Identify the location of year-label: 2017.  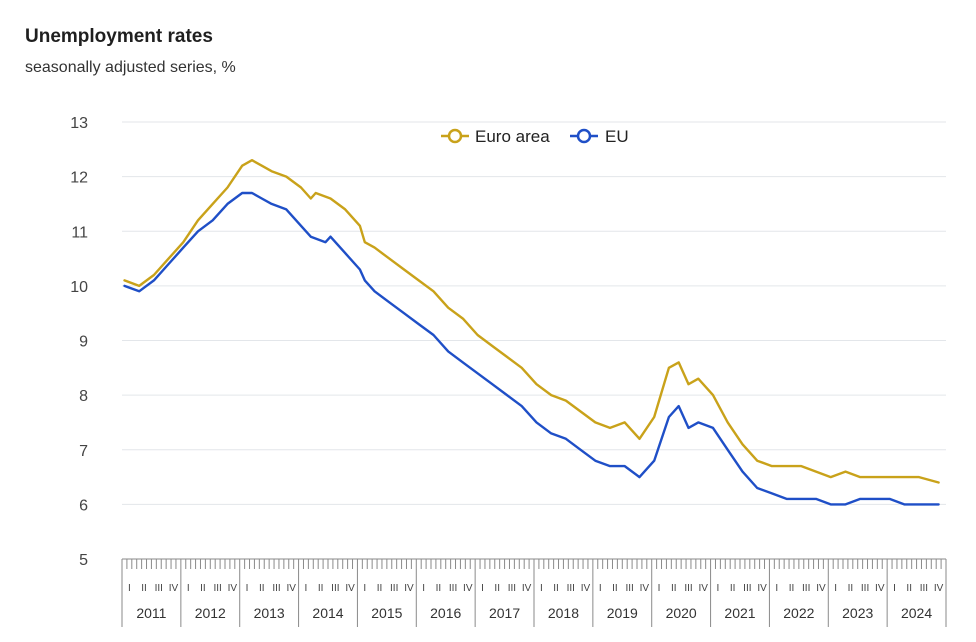
(504, 613).